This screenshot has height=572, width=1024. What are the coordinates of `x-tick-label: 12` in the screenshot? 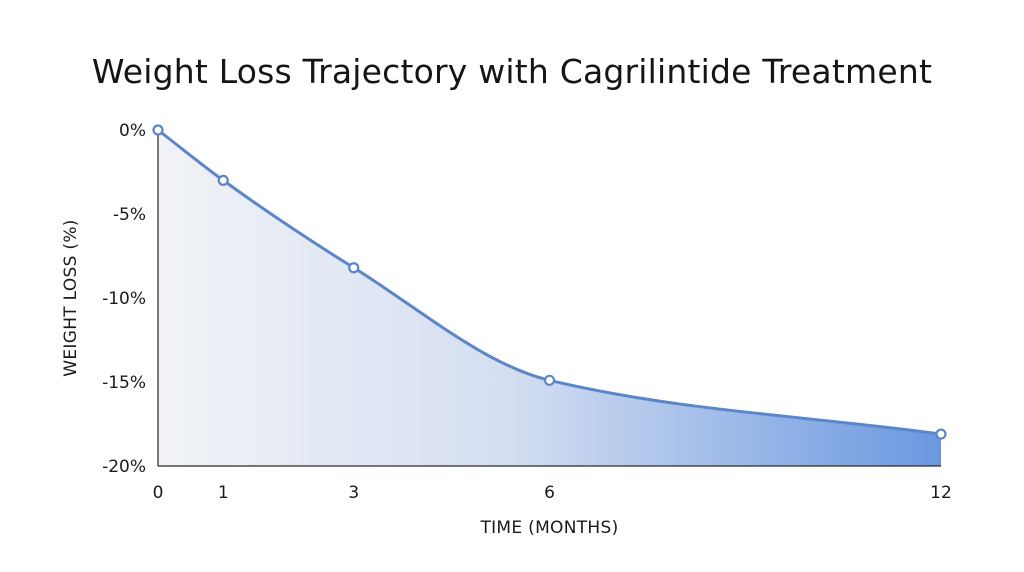 It's located at (941, 493).